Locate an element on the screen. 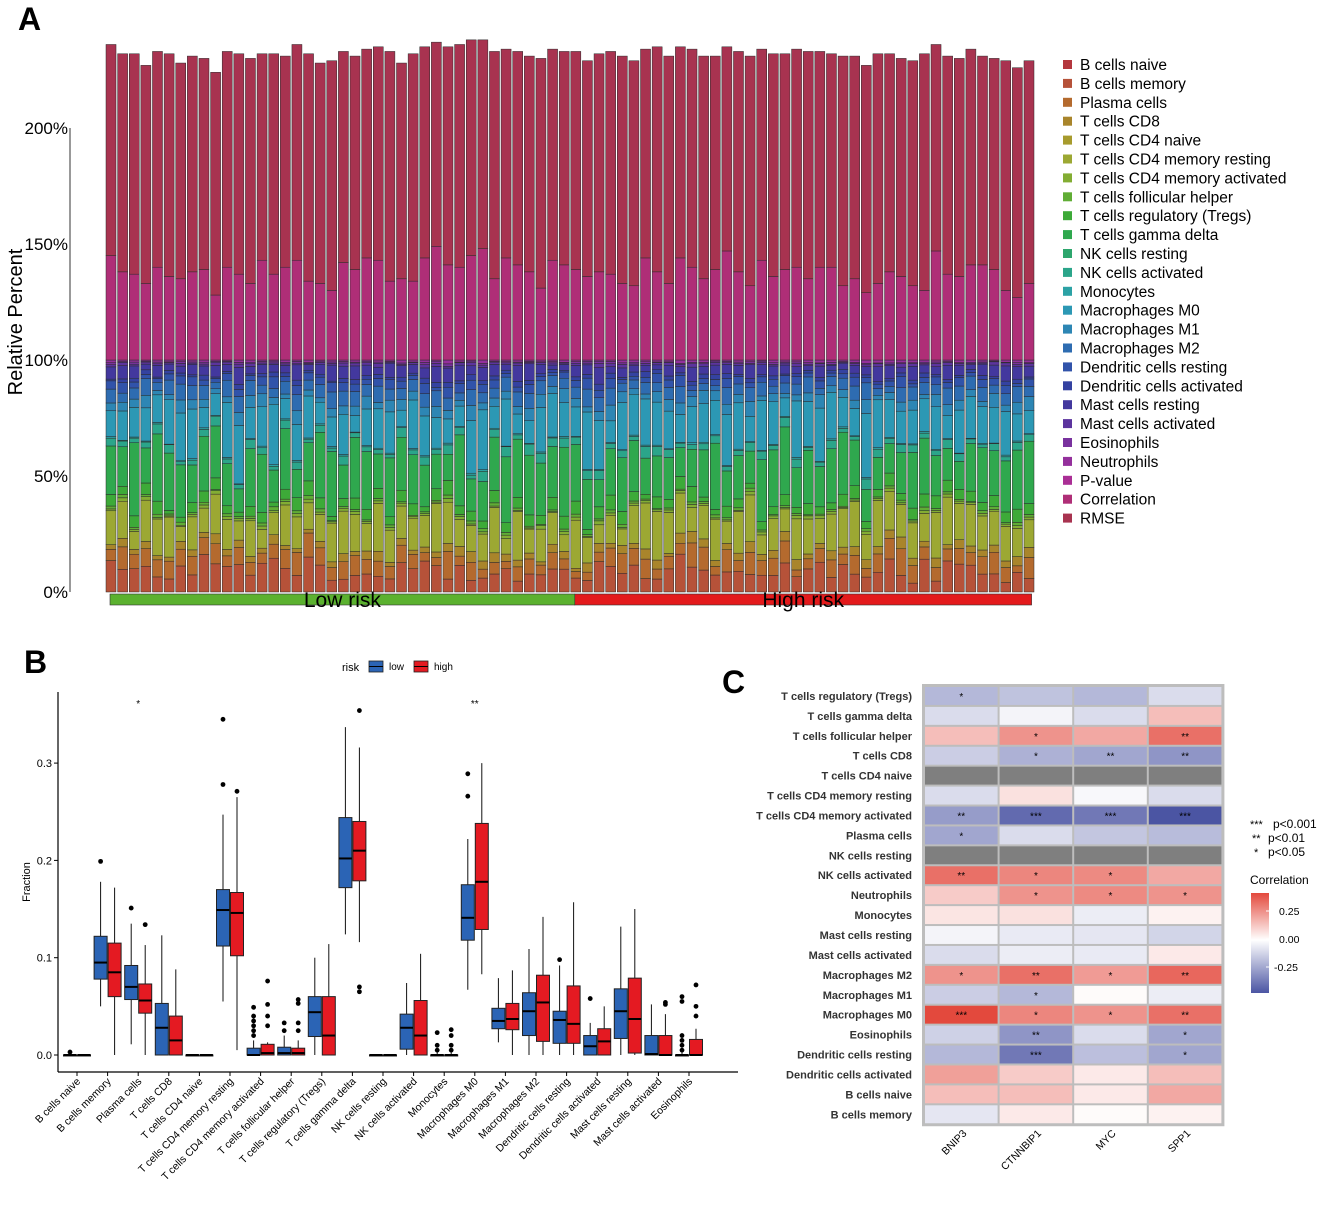  significance-marker: * is located at coordinates (138, 704).